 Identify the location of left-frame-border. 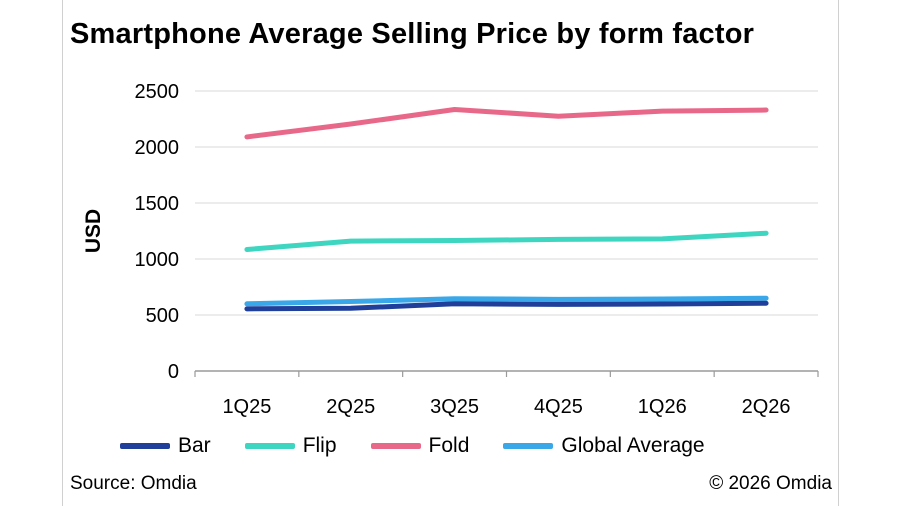
(62, 253).